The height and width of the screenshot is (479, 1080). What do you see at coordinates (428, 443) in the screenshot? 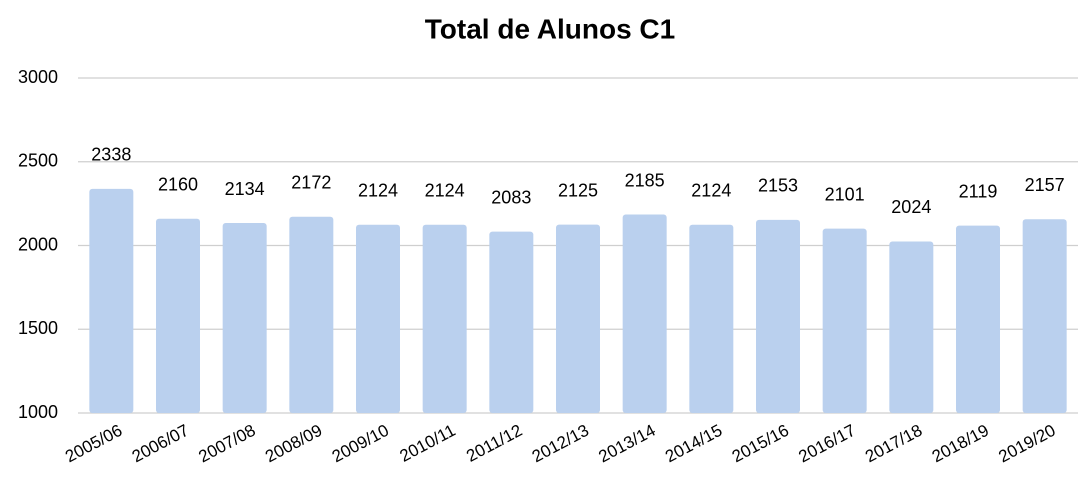
I see `x-tick-label: 2010/11` at bounding box center [428, 443].